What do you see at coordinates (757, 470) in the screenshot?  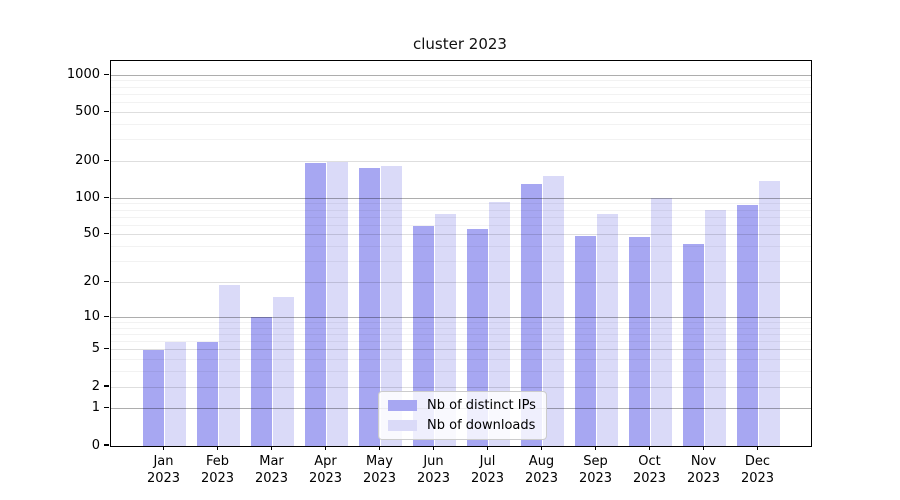 I see `x-tick-label-dec: Dec 2023` at bounding box center [757, 470].